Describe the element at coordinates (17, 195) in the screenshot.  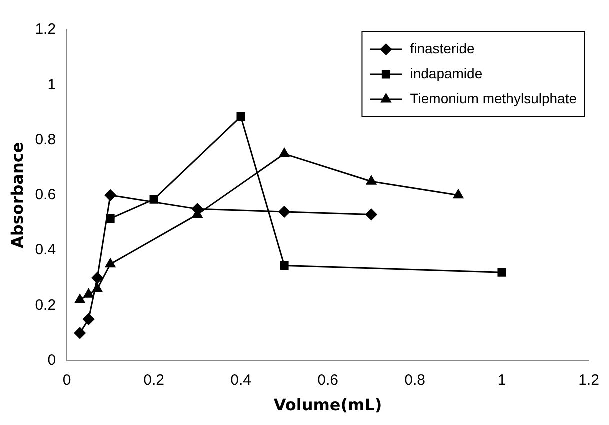
I see `y-axis-title: Absorbance` at that location.